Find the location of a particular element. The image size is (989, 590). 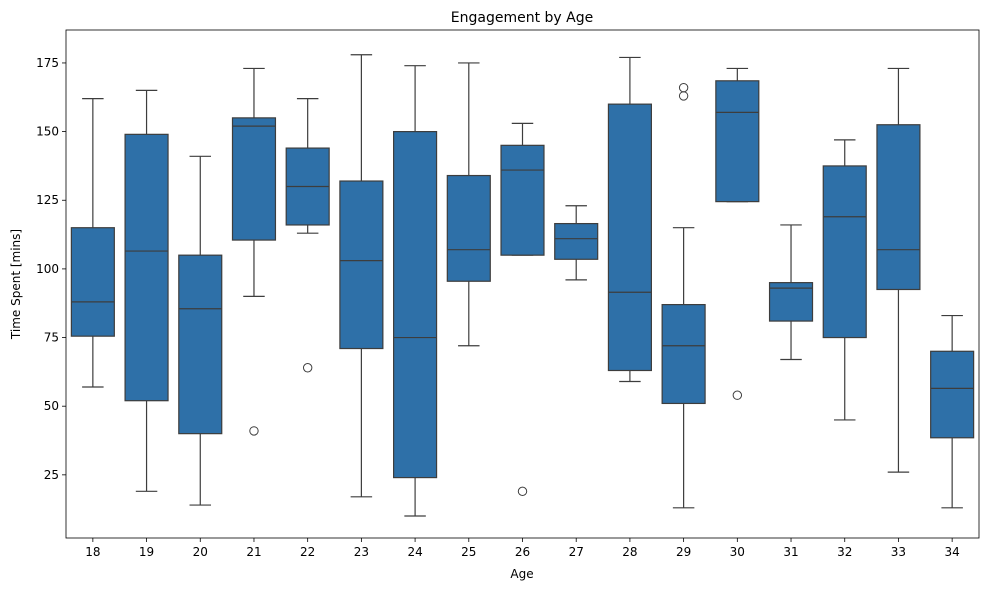

x-tick-label: 31 is located at coordinates (790, 552).